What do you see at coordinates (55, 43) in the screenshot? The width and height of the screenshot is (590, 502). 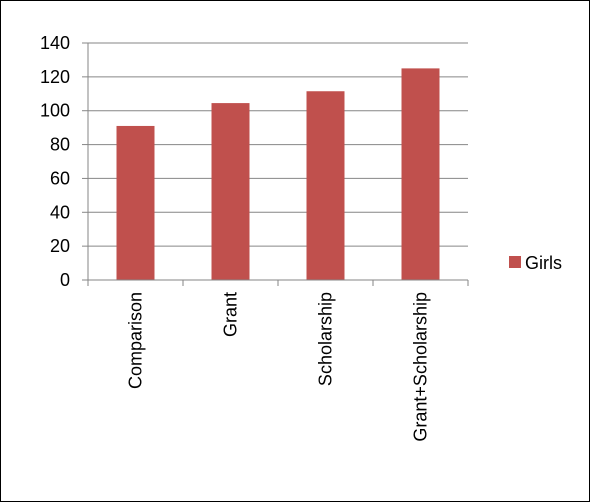 I see `y-tick-label: 140` at bounding box center [55, 43].